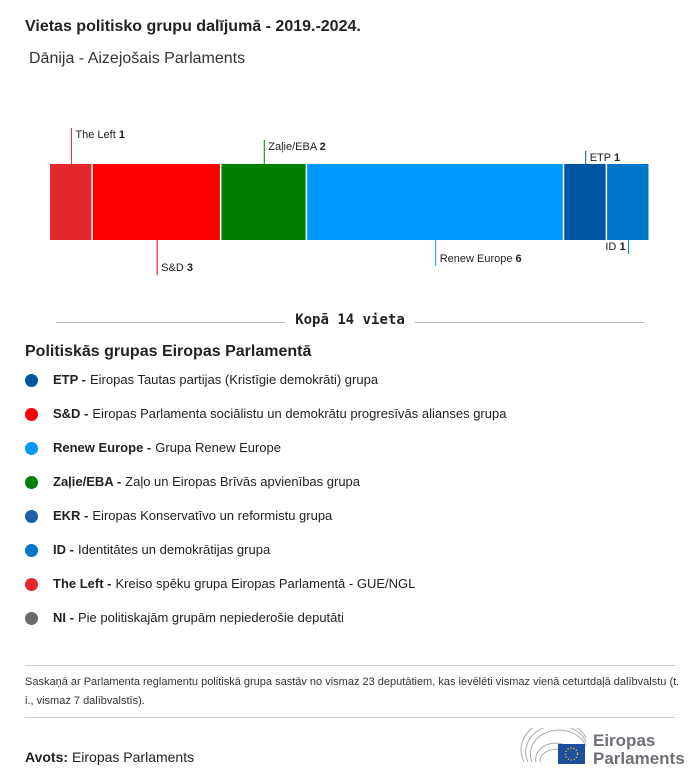  What do you see at coordinates (71, 515) in the screenshot?
I see `legend-abbr: EKR -` at bounding box center [71, 515].